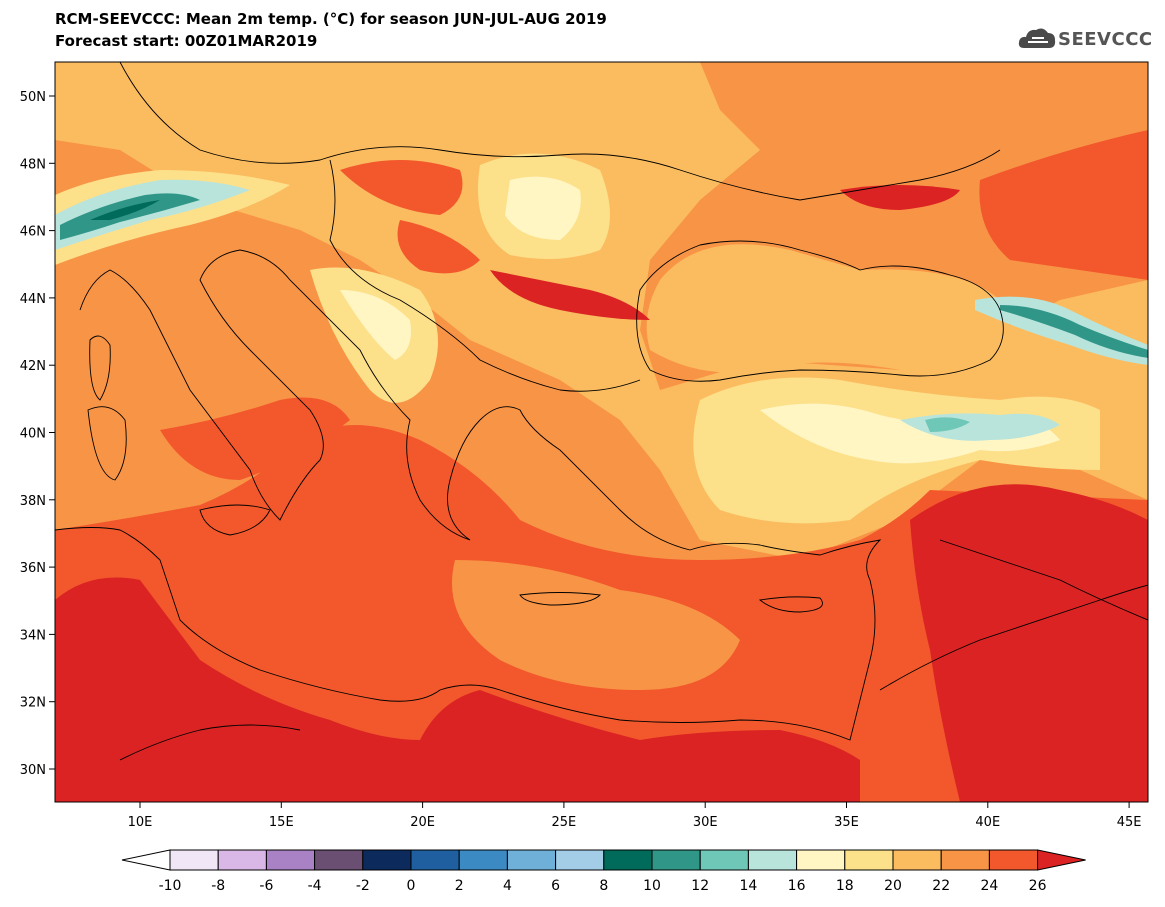 The width and height of the screenshot is (1165, 907). What do you see at coordinates (33, 635) in the screenshot?
I see `lat-tick-label: 34N` at bounding box center [33, 635].